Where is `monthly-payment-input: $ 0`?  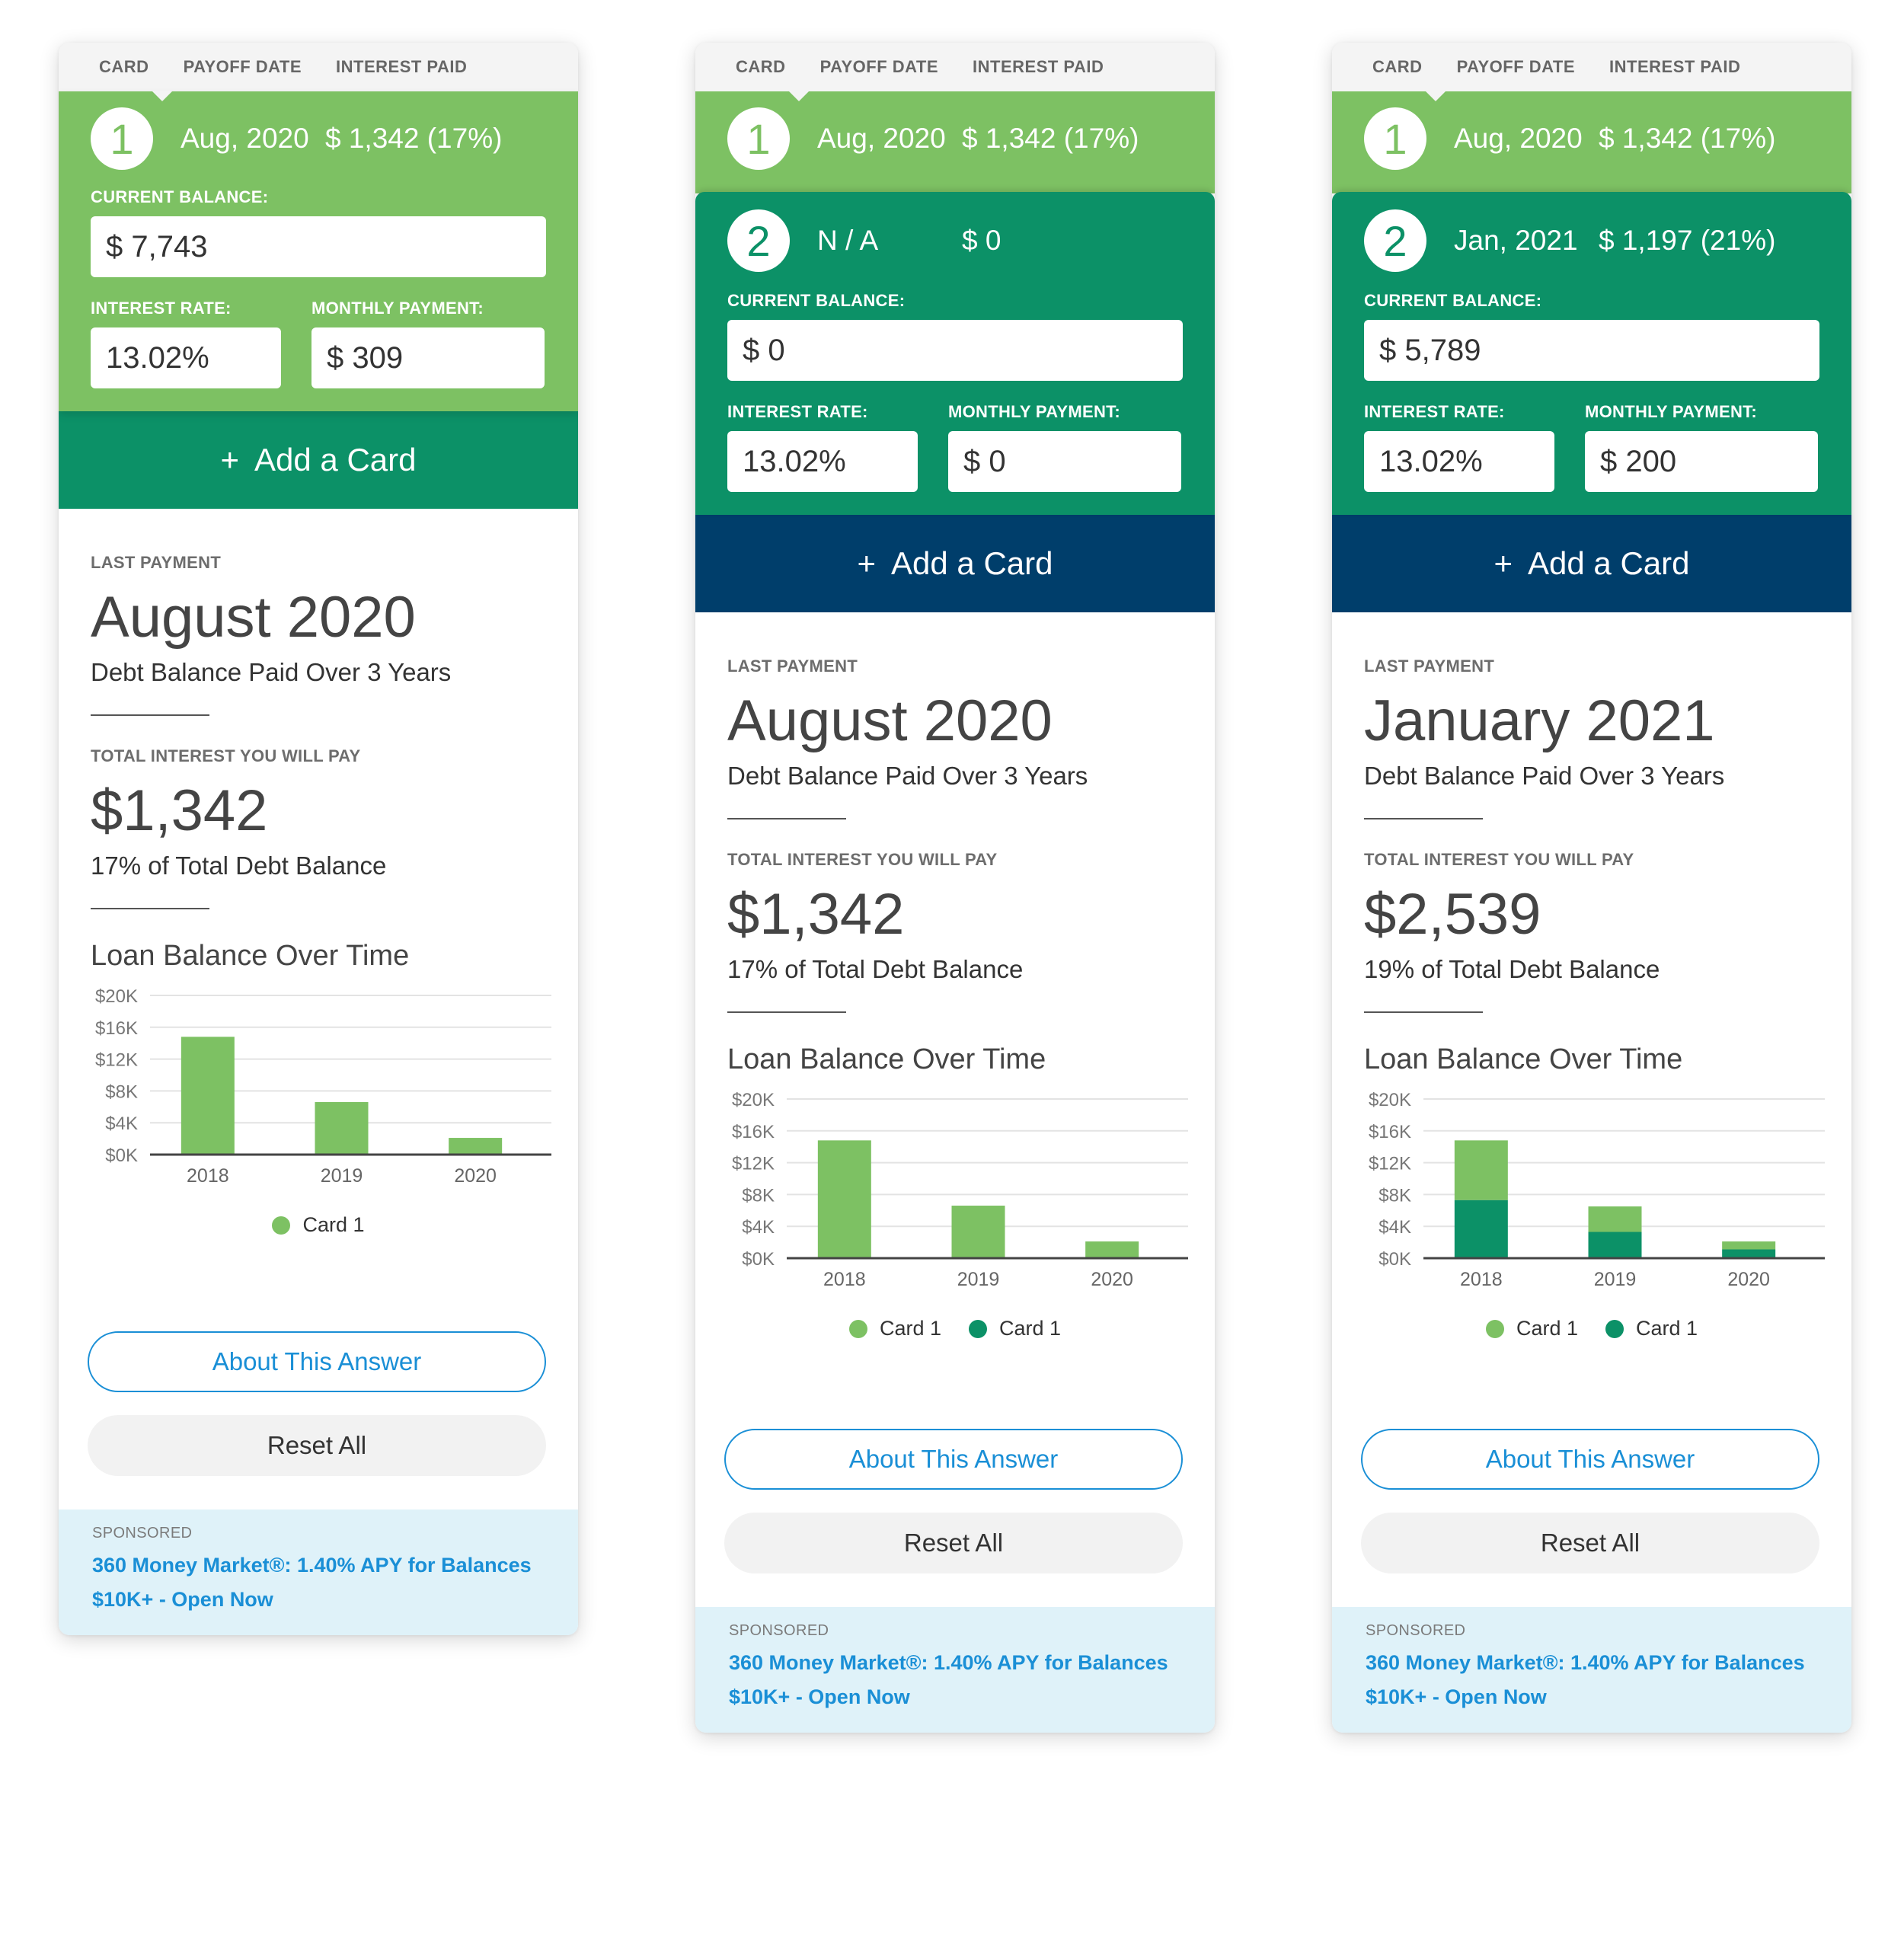 monthly-payment-input: $ 0 is located at coordinates (1064, 461).